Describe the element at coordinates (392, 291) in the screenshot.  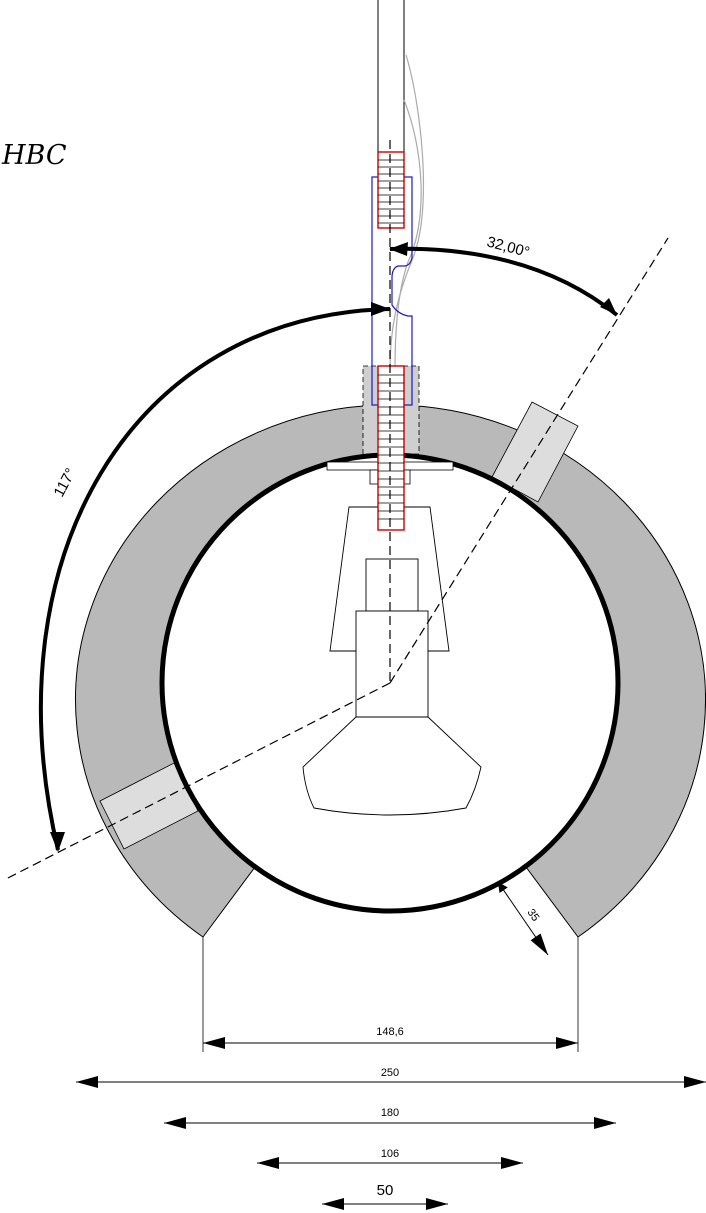
I see `connector-outline` at that location.